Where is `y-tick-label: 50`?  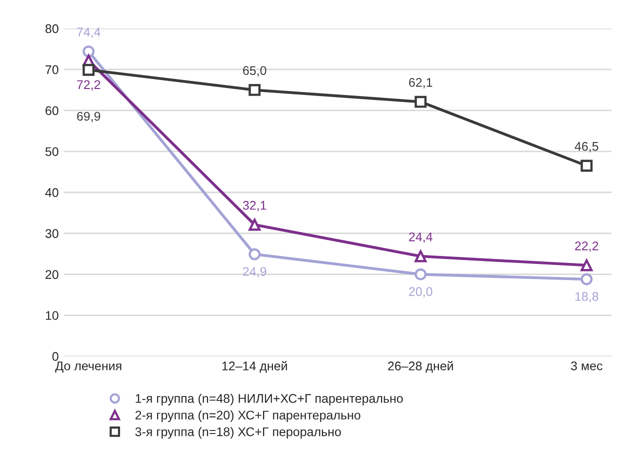 y-tick-label: 50 is located at coordinates (51, 151).